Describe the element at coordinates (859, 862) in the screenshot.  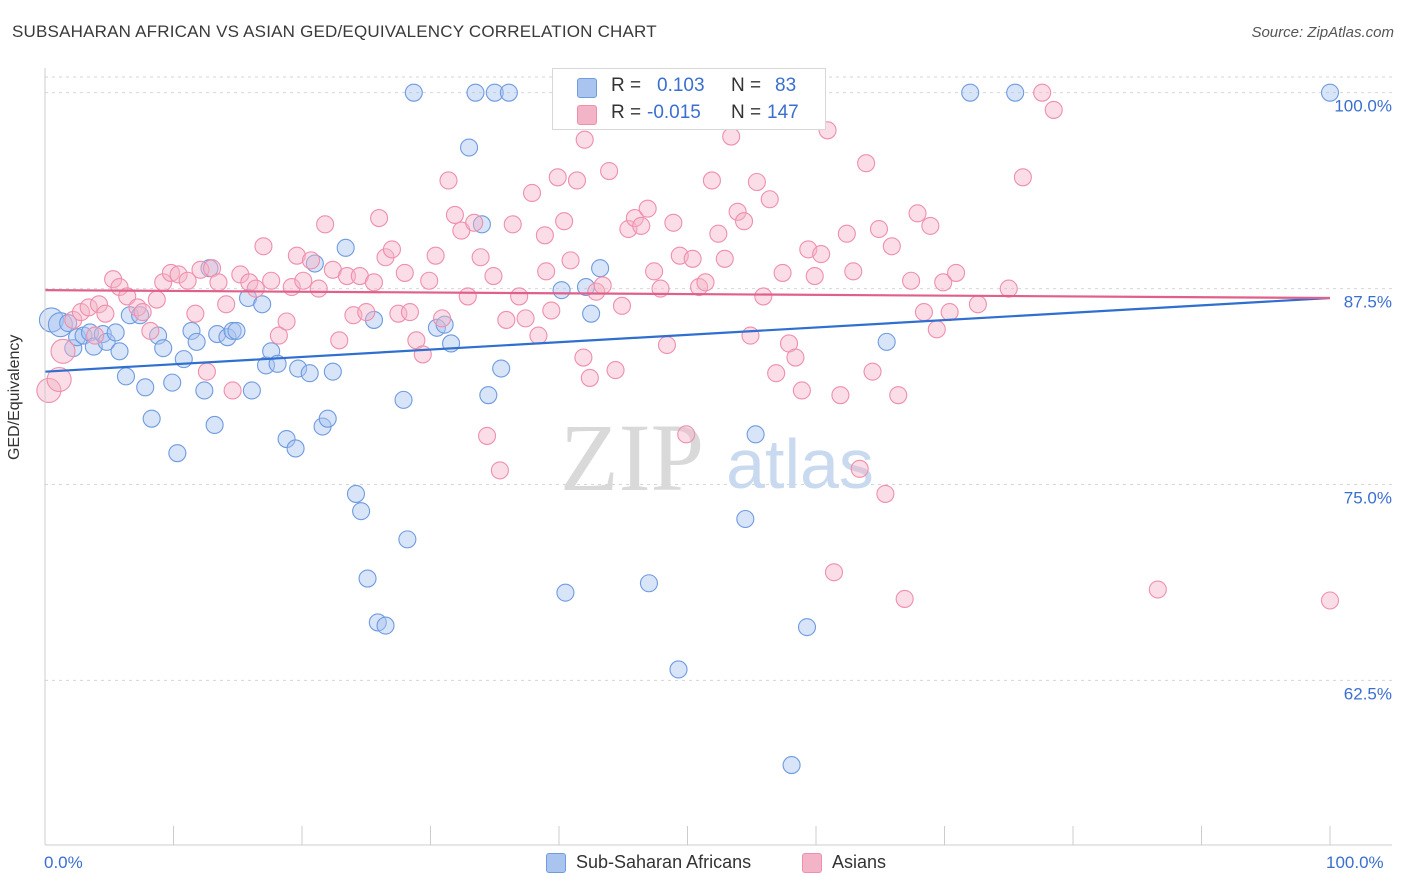
I see `legend-label-asians: Asians` at that location.